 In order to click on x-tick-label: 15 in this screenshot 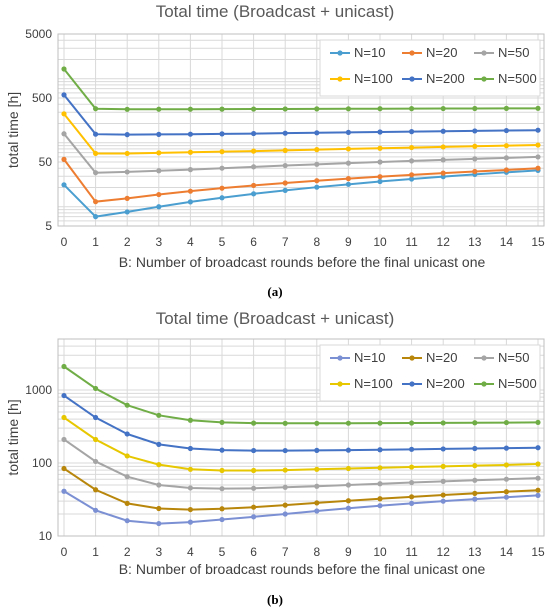, I will do `click(538, 552)`.